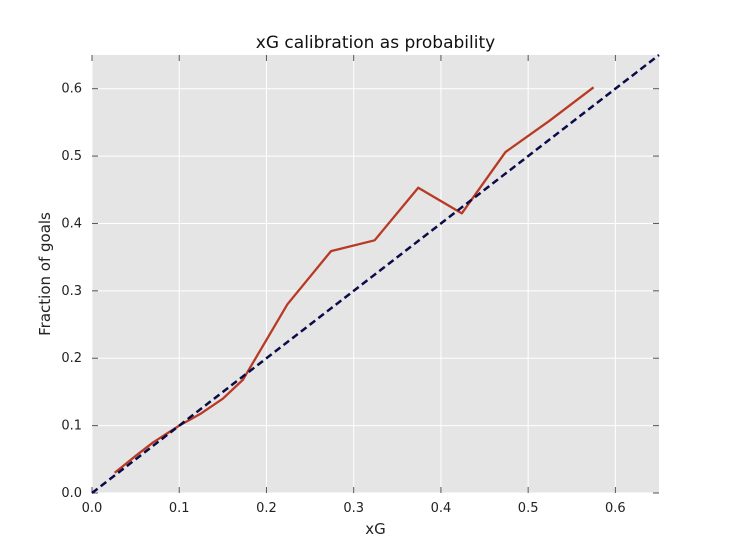 The height and width of the screenshot is (548, 730). I want to click on y-tick-label: 0.1, so click(71, 426).